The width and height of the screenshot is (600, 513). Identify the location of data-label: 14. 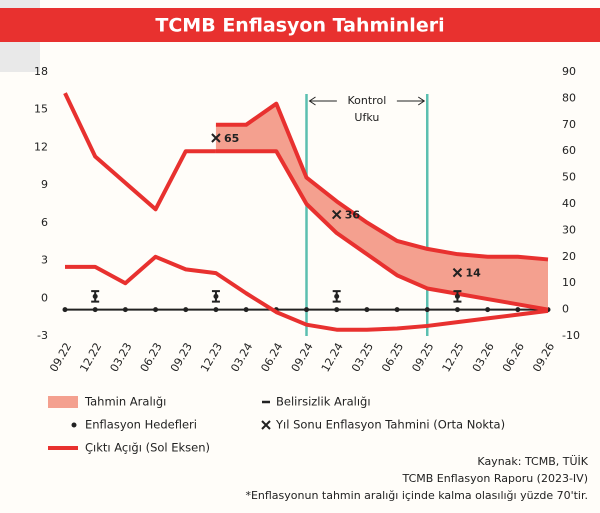
(473, 273).